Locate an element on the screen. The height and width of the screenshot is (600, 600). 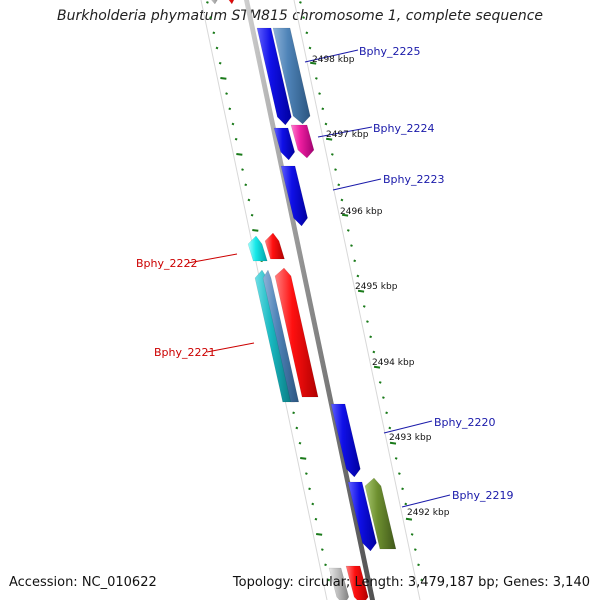
gene-arrow-bphy-2221-red is located at coordinates (296, 332).